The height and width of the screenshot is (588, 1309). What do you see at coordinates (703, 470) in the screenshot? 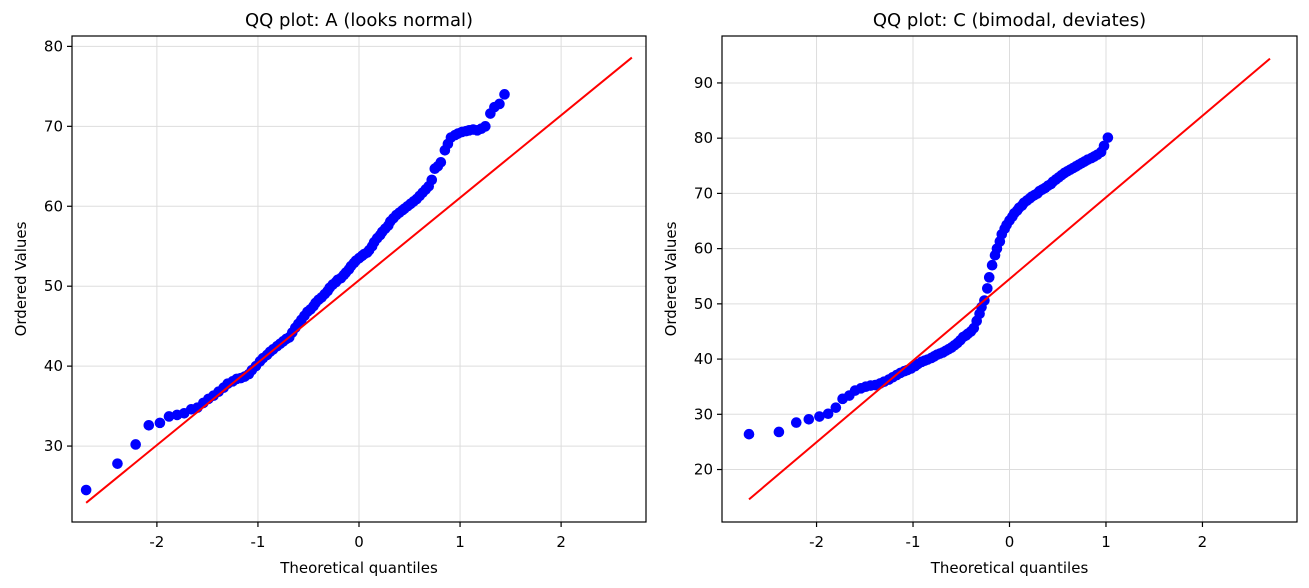
I see `y-tick-label: 20` at bounding box center [703, 470].